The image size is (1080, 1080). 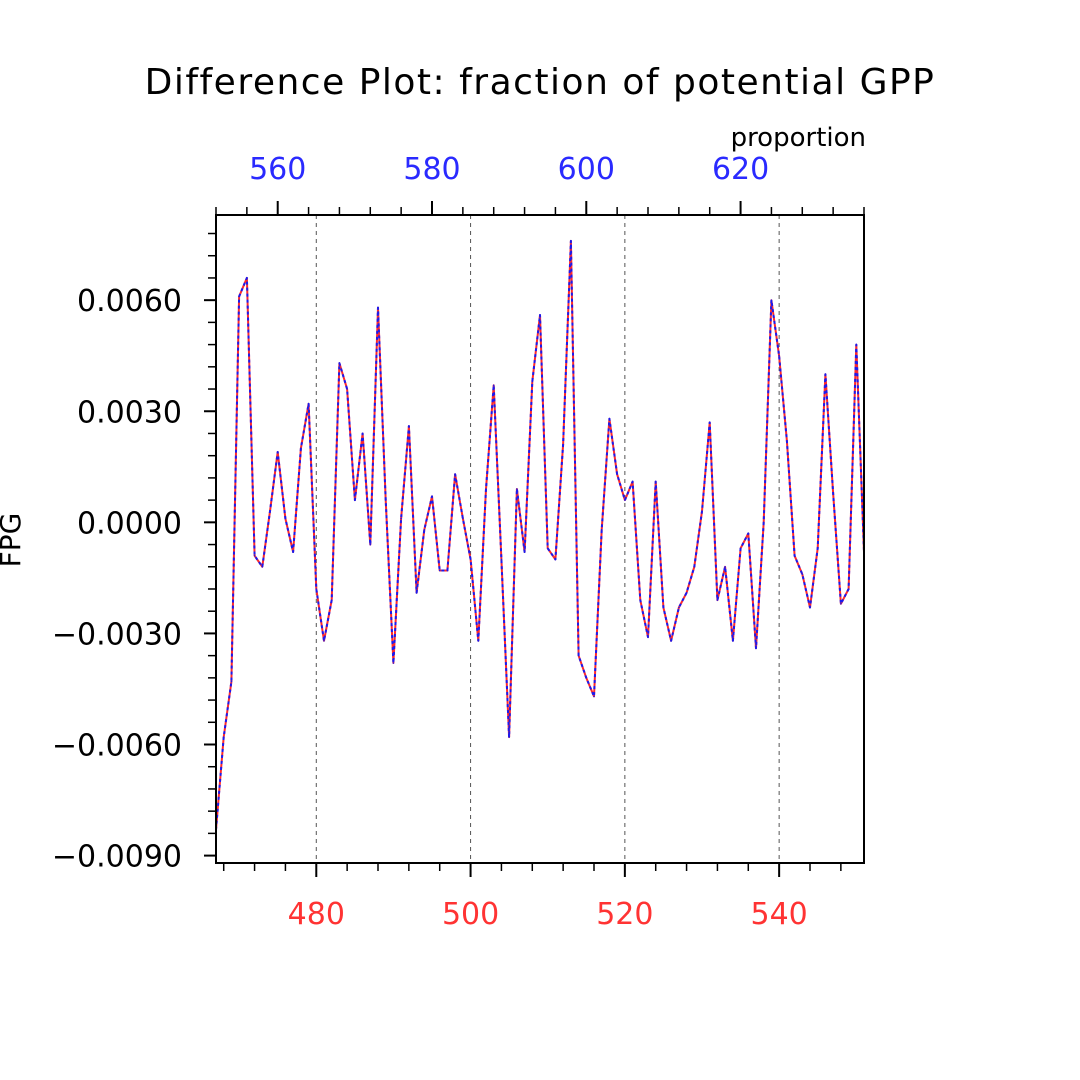 What do you see at coordinates (624, 914) in the screenshot?
I see `x-bottom-tick-label: 520` at bounding box center [624, 914].